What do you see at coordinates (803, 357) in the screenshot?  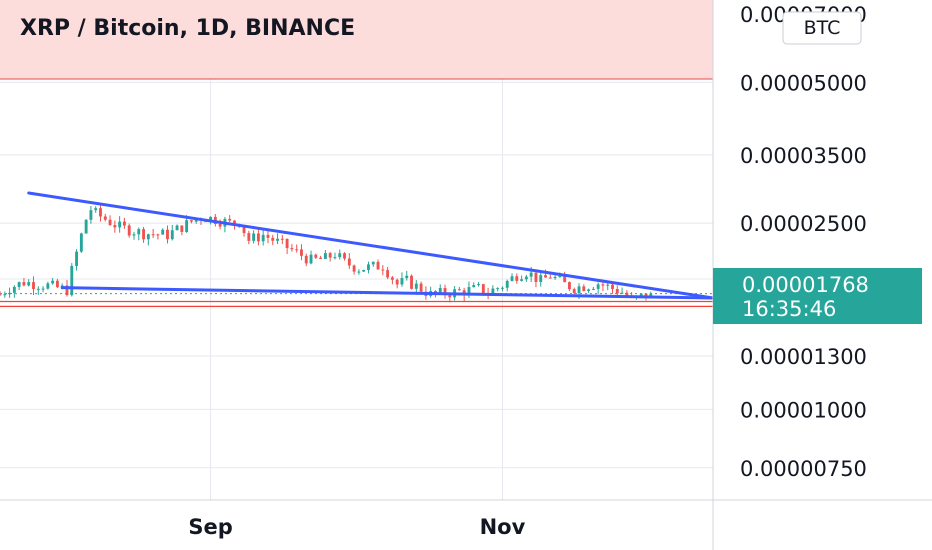 I see `y-tick-label: 0.00001300` at bounding box center [803, 357].